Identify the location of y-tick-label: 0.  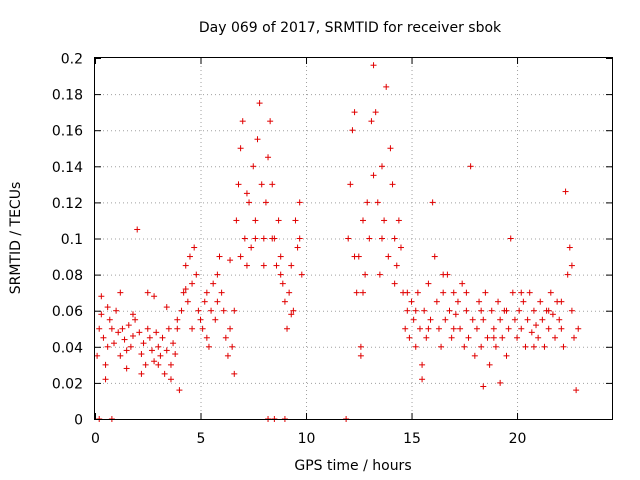
(78, 421).